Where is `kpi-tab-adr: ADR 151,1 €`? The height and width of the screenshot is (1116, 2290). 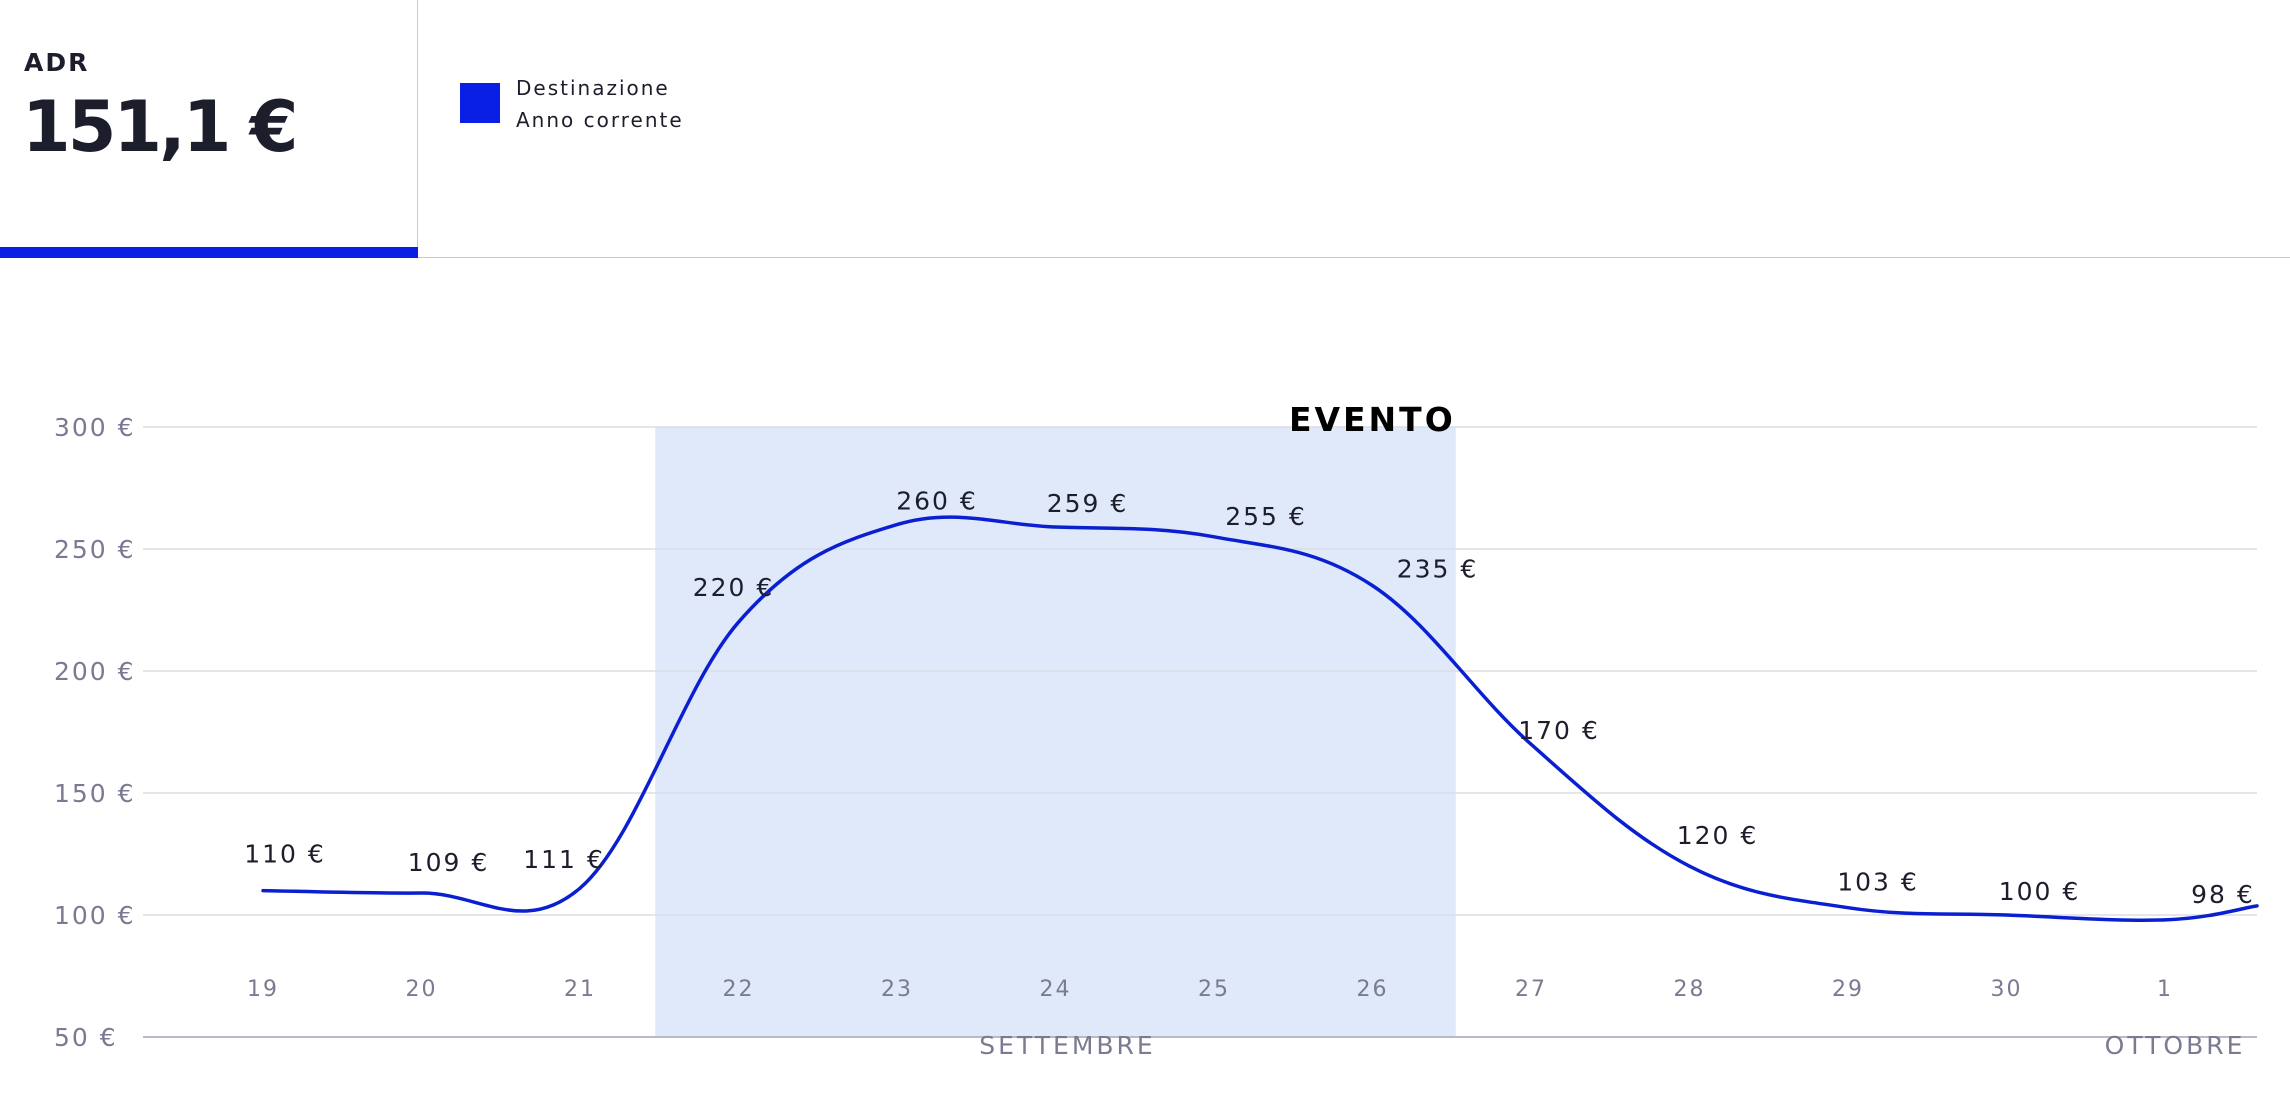
kpi-tab-adr: ADR 151,1 € is located at coordinates (209, 129).